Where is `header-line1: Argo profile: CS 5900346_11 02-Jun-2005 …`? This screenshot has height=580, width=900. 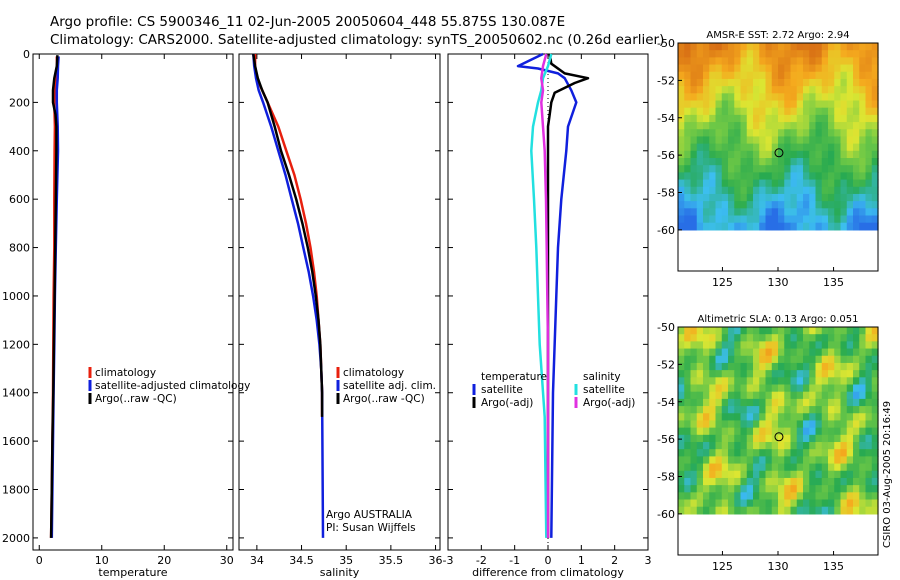
header-line1: Argo profile: CS 5900346_11 02-Jun-2005 … is located at coordinates (307, 22).